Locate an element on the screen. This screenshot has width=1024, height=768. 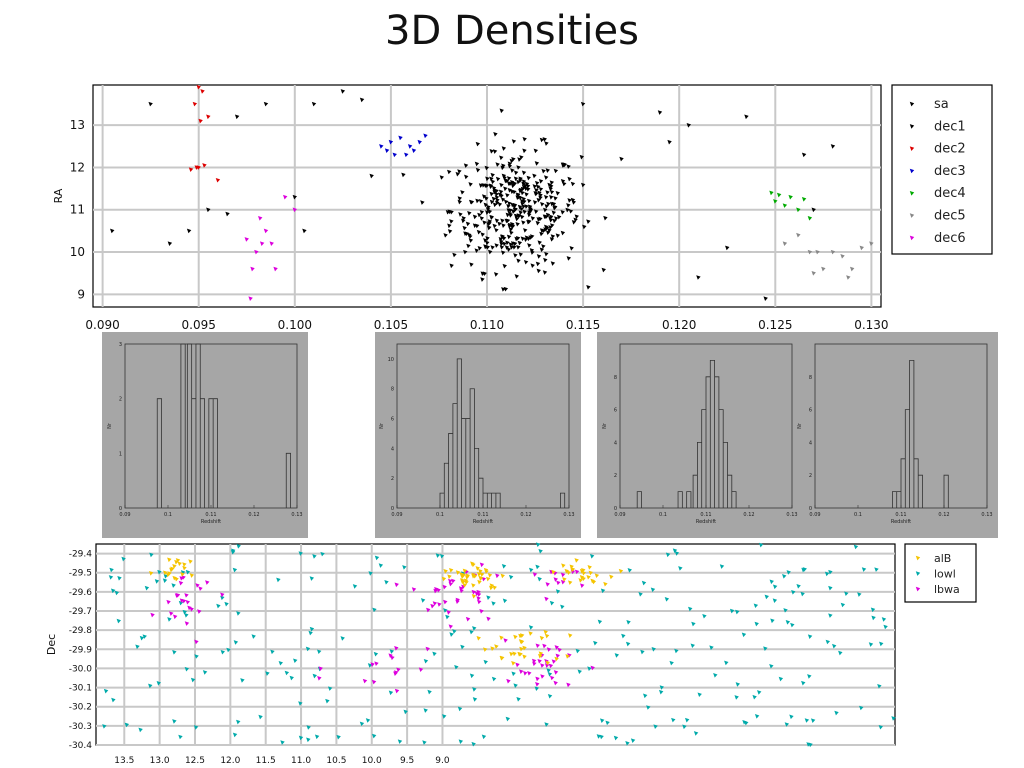
y-tick-label: 4 is located at coordinates (615, 443).